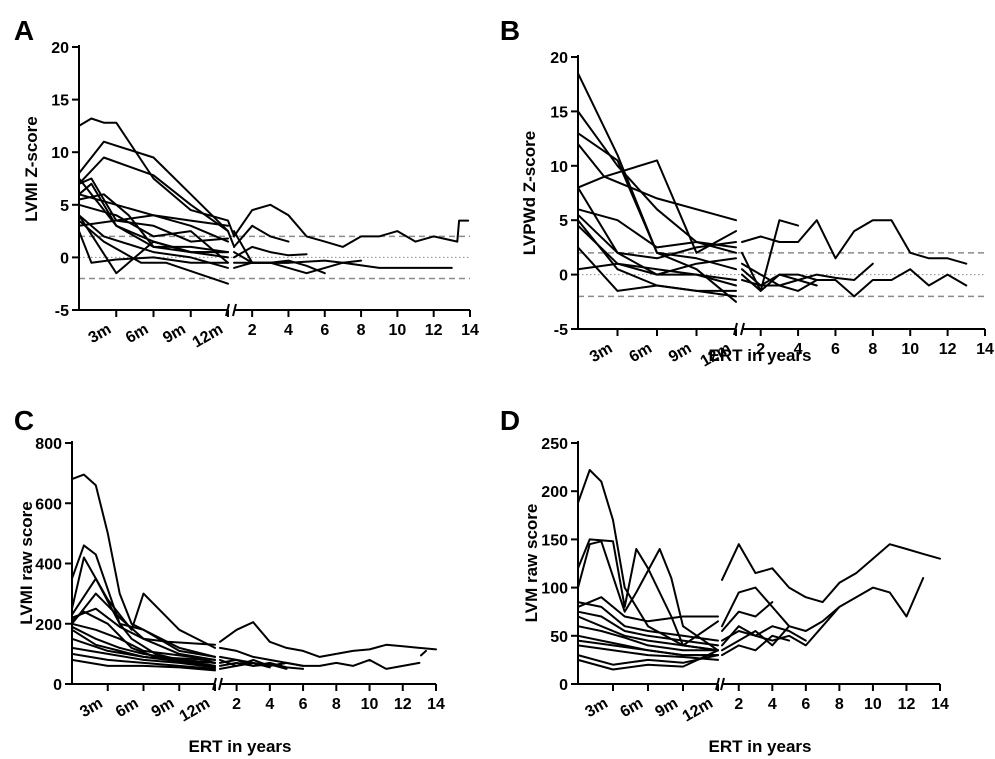  What do you see at coordinates (510, 420) in the screenshot?
I see `panel-label: D` at bounding box center [510, 420].